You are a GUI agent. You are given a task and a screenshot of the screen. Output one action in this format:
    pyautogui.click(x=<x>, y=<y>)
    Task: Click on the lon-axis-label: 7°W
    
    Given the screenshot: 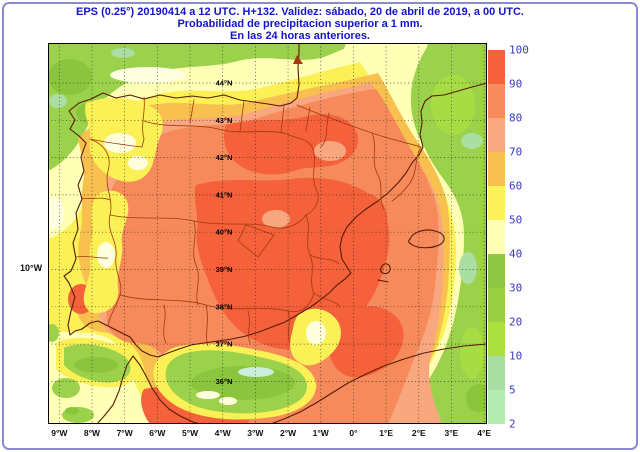 What is the action you would take?
    pyautogui.click(x=124, y=433)
    